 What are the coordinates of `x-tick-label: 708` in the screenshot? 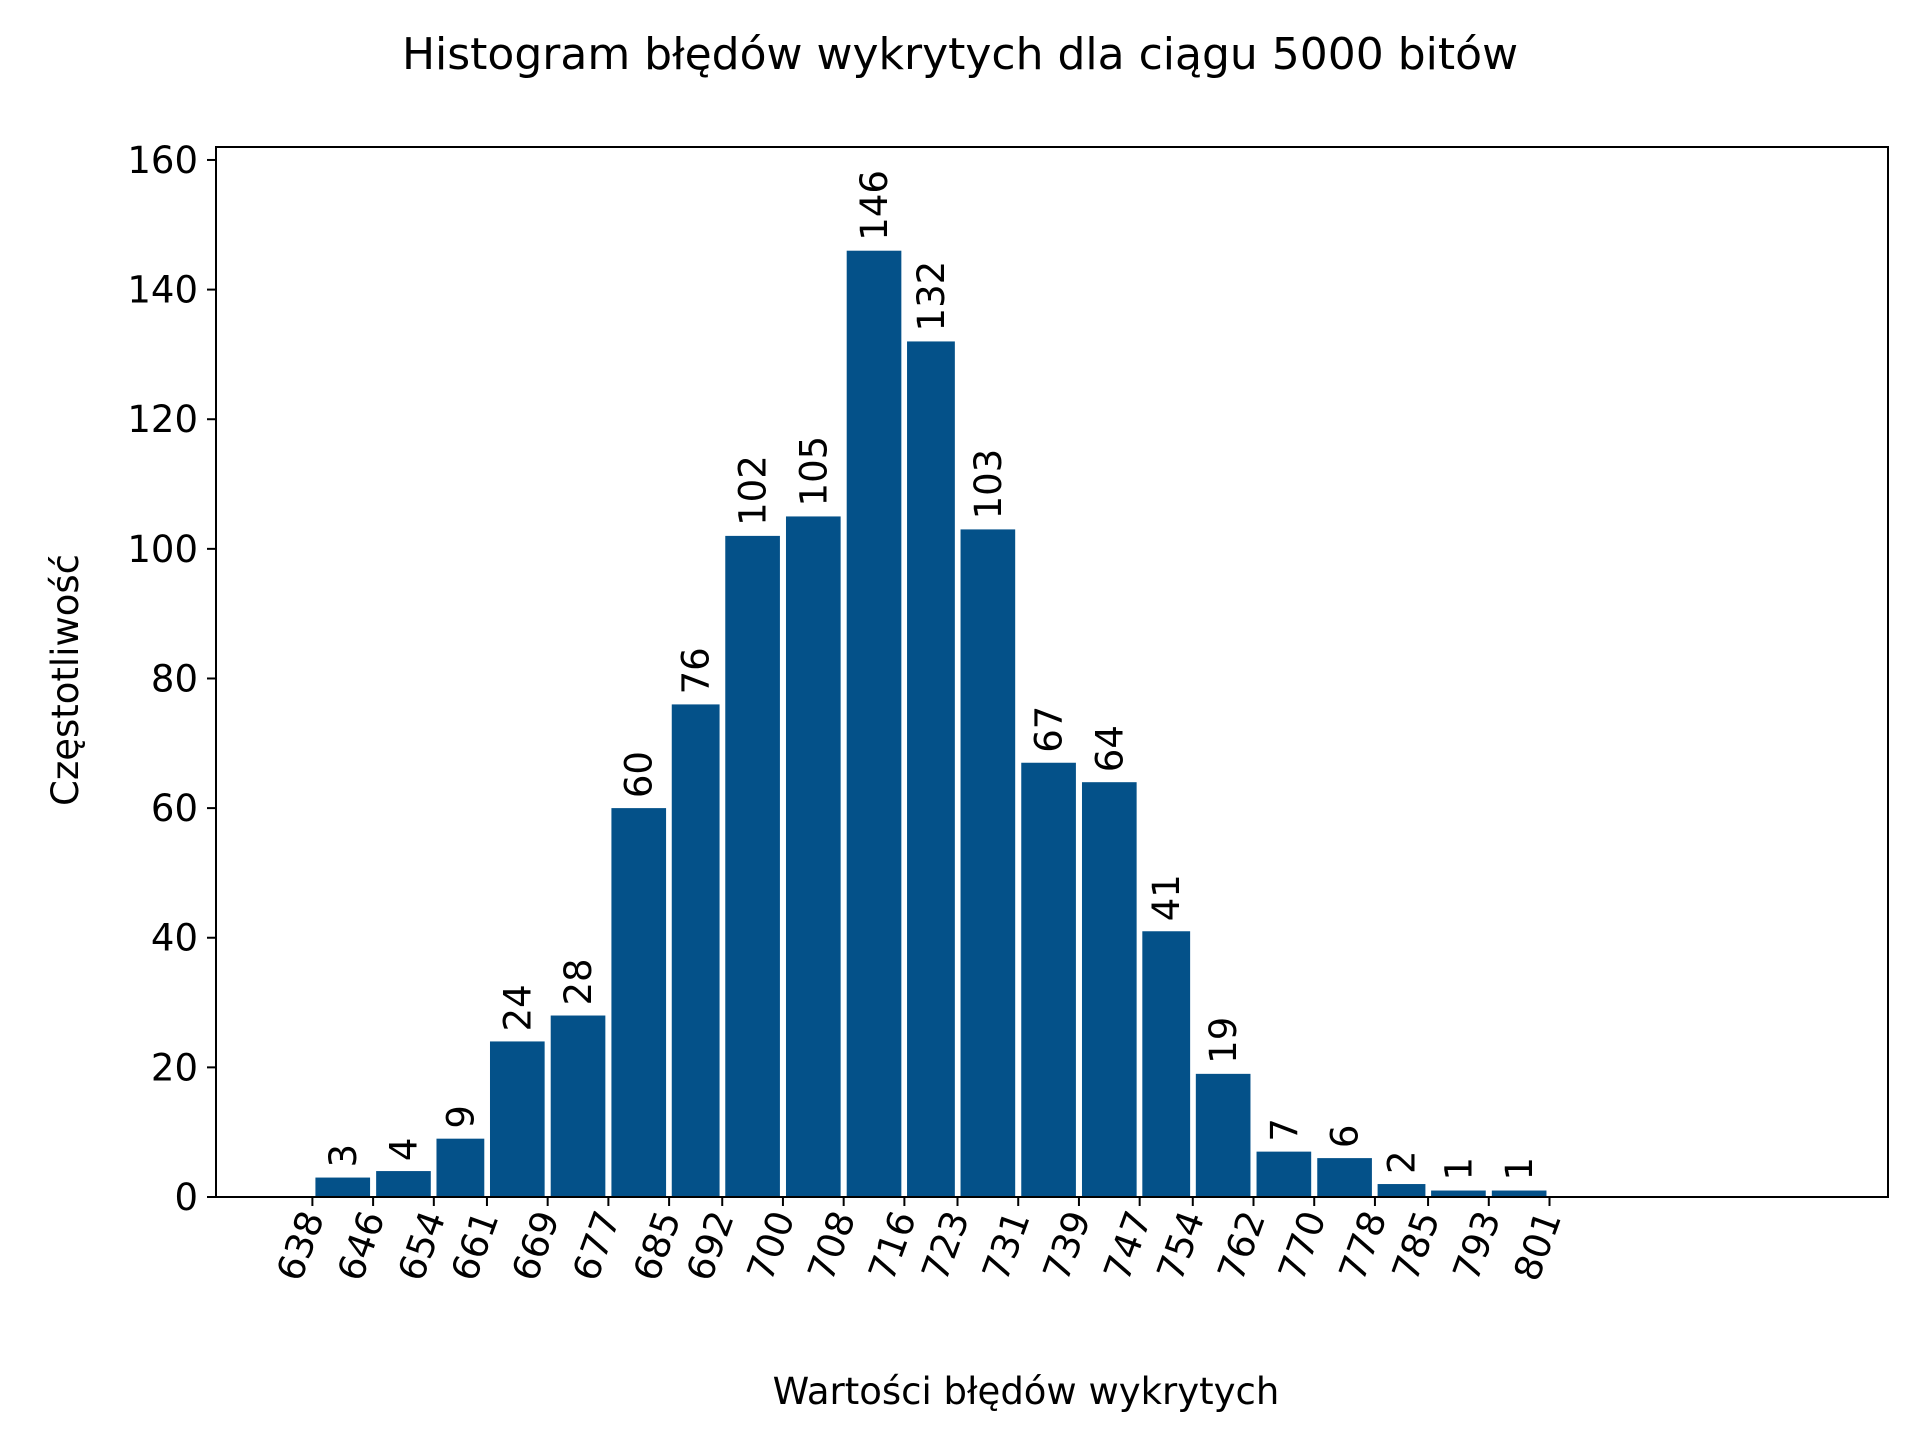 It's located at (832, 1245).